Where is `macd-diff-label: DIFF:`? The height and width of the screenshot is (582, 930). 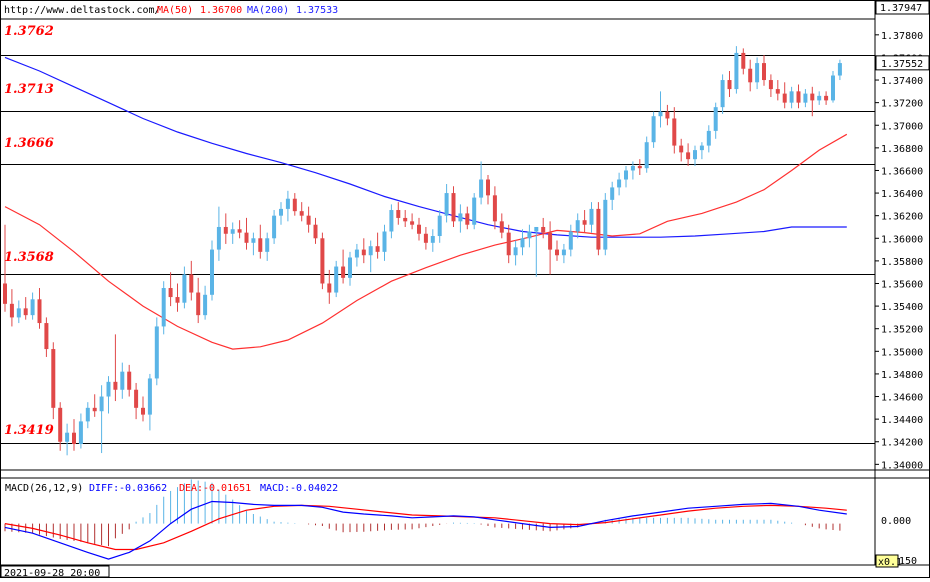
macd-diff-label: DIFF: is located at coordinates (104, 488).